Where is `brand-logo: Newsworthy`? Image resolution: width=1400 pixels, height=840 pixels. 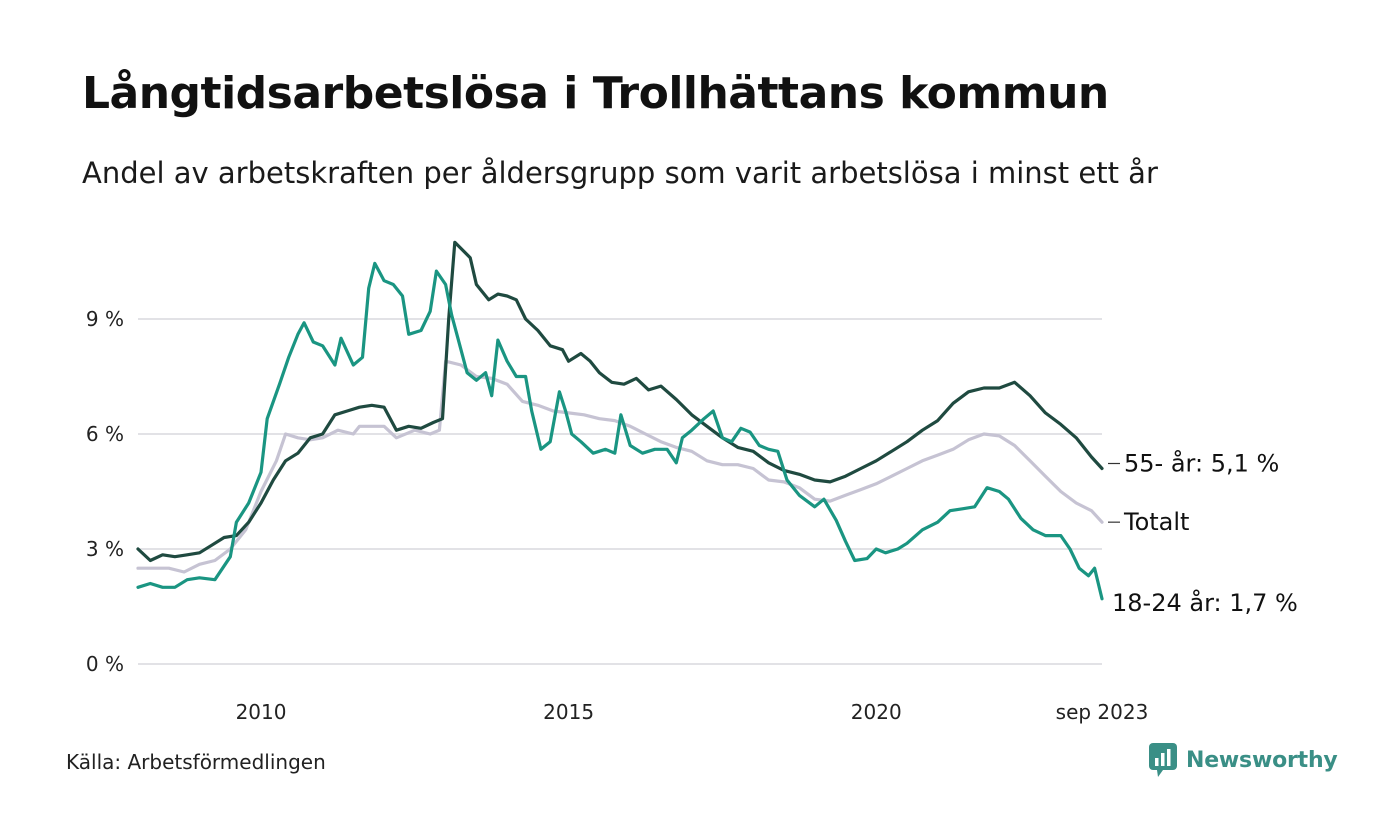 brand-logo: Newsworthy is located at coordinates (1243, 760).